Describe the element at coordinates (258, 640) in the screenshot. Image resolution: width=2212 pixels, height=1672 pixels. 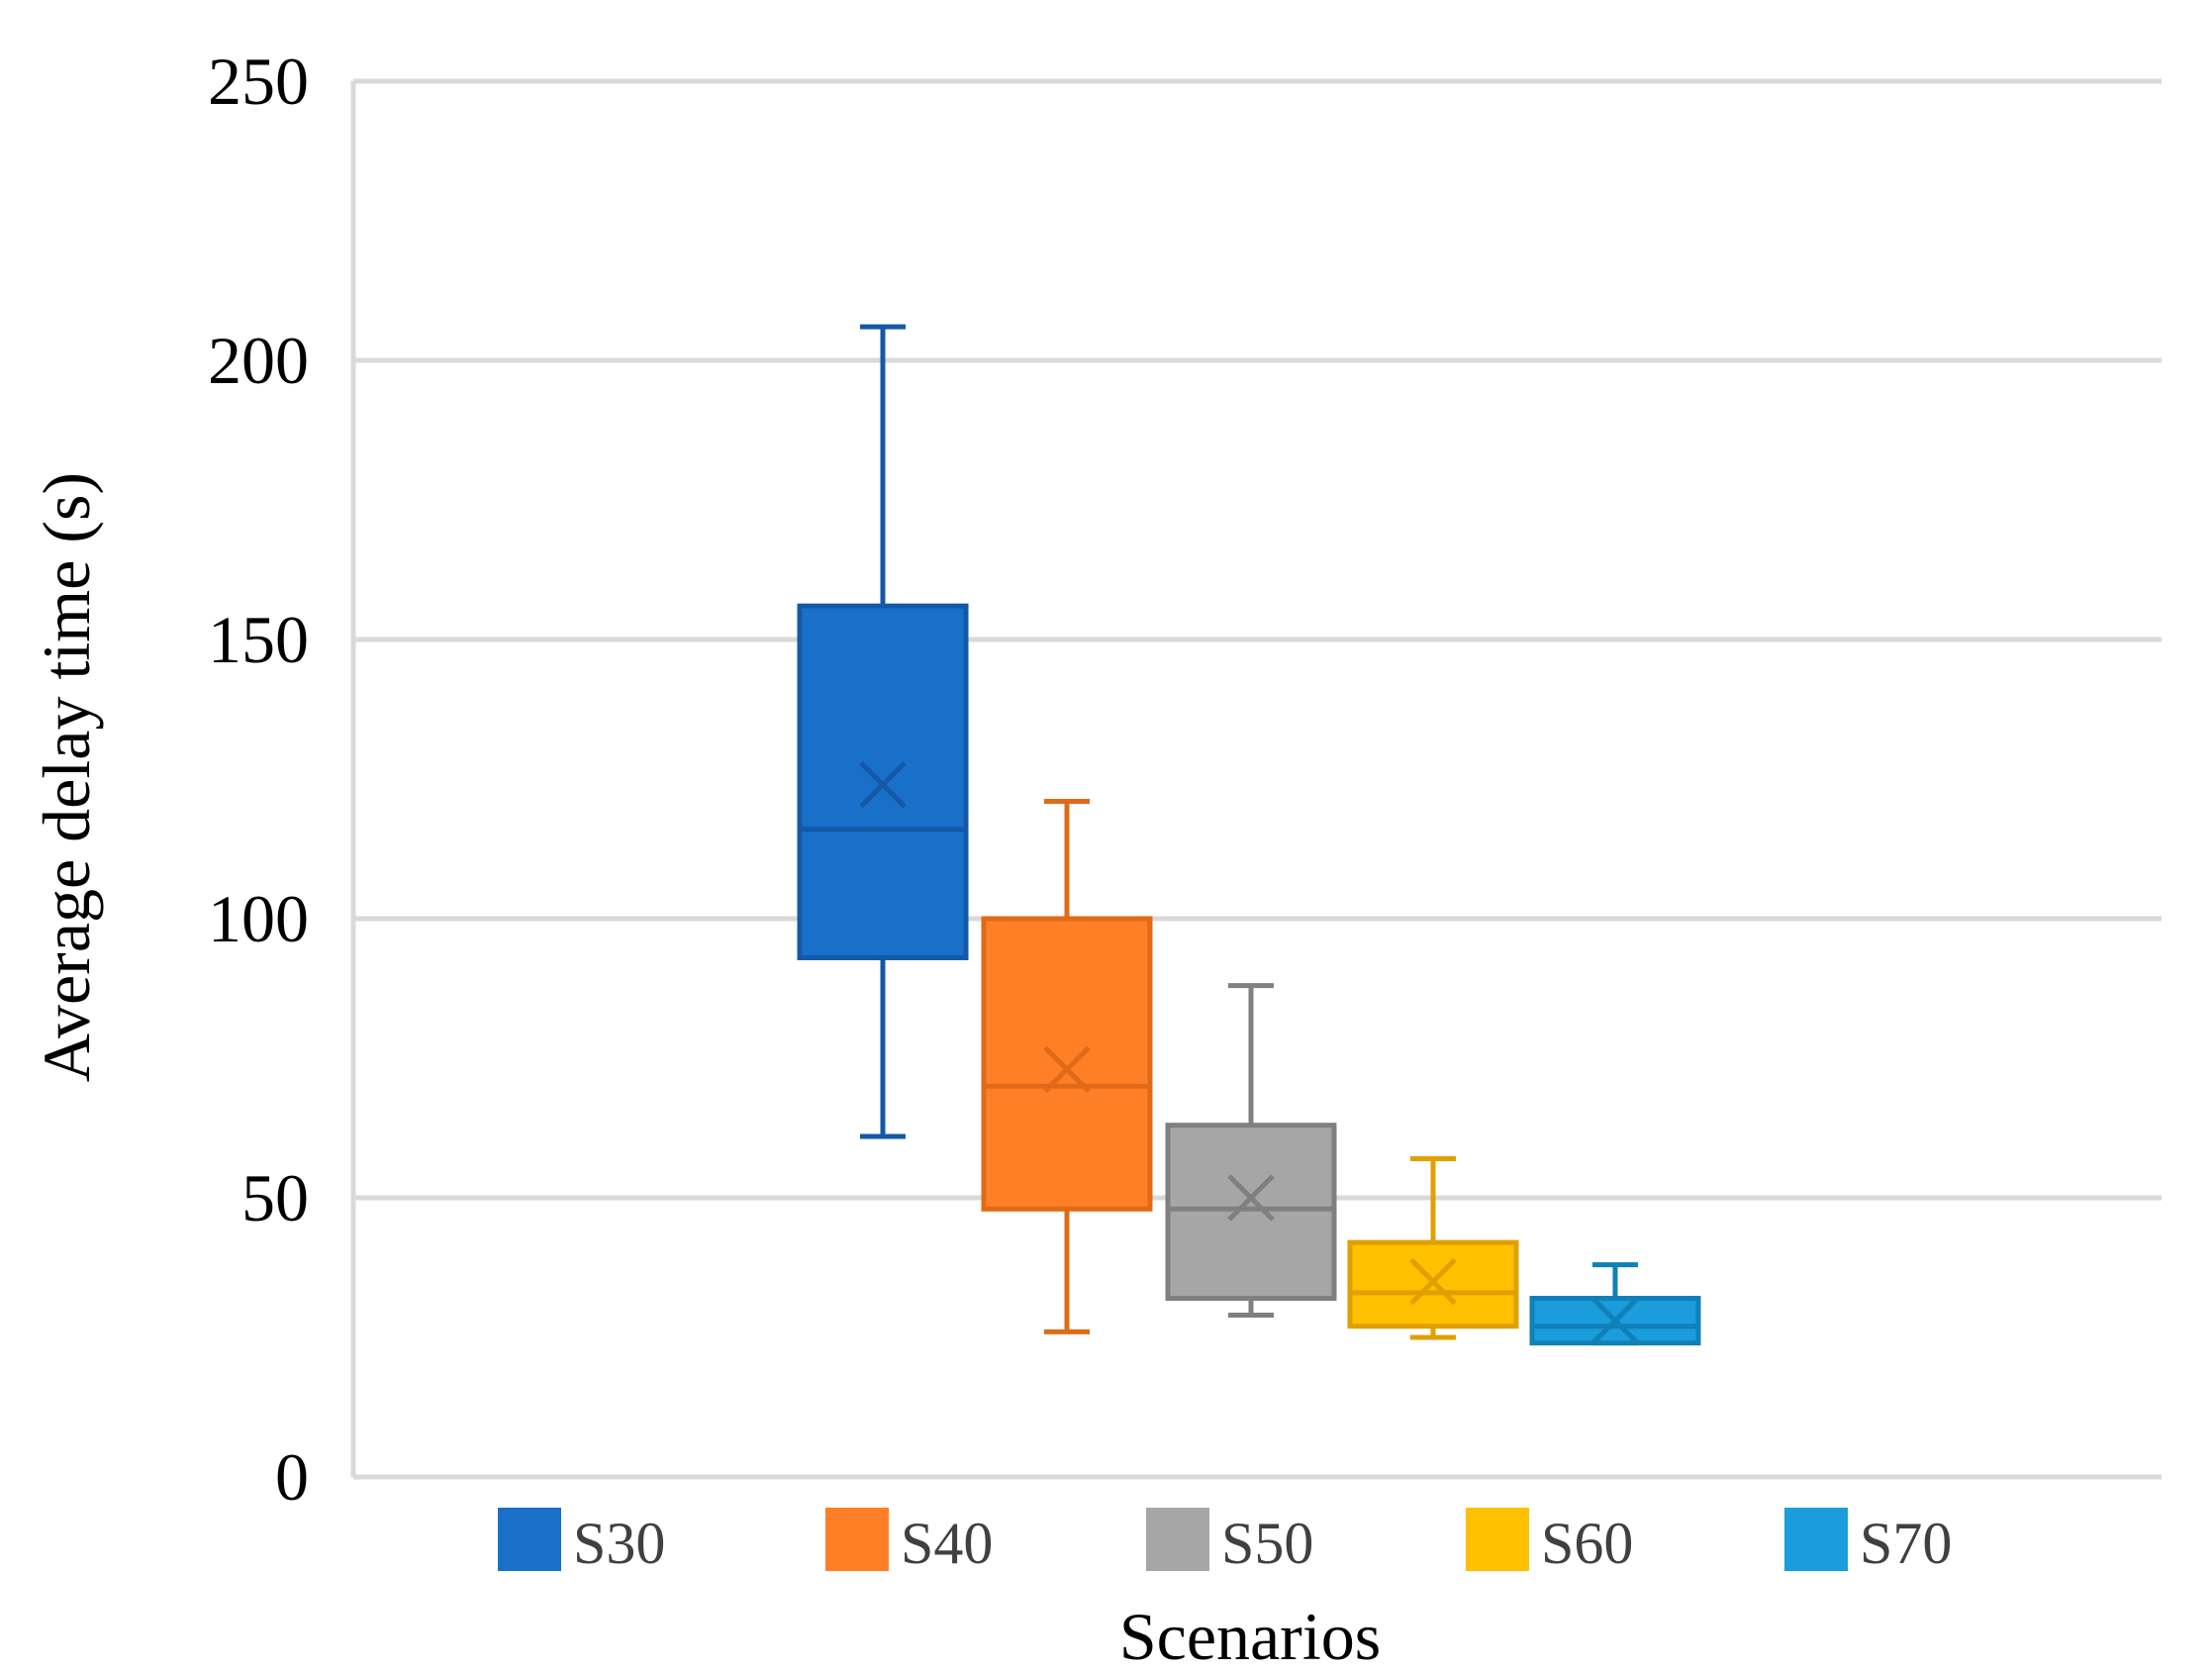
I see `y-tick-label-150: 150` at that location.